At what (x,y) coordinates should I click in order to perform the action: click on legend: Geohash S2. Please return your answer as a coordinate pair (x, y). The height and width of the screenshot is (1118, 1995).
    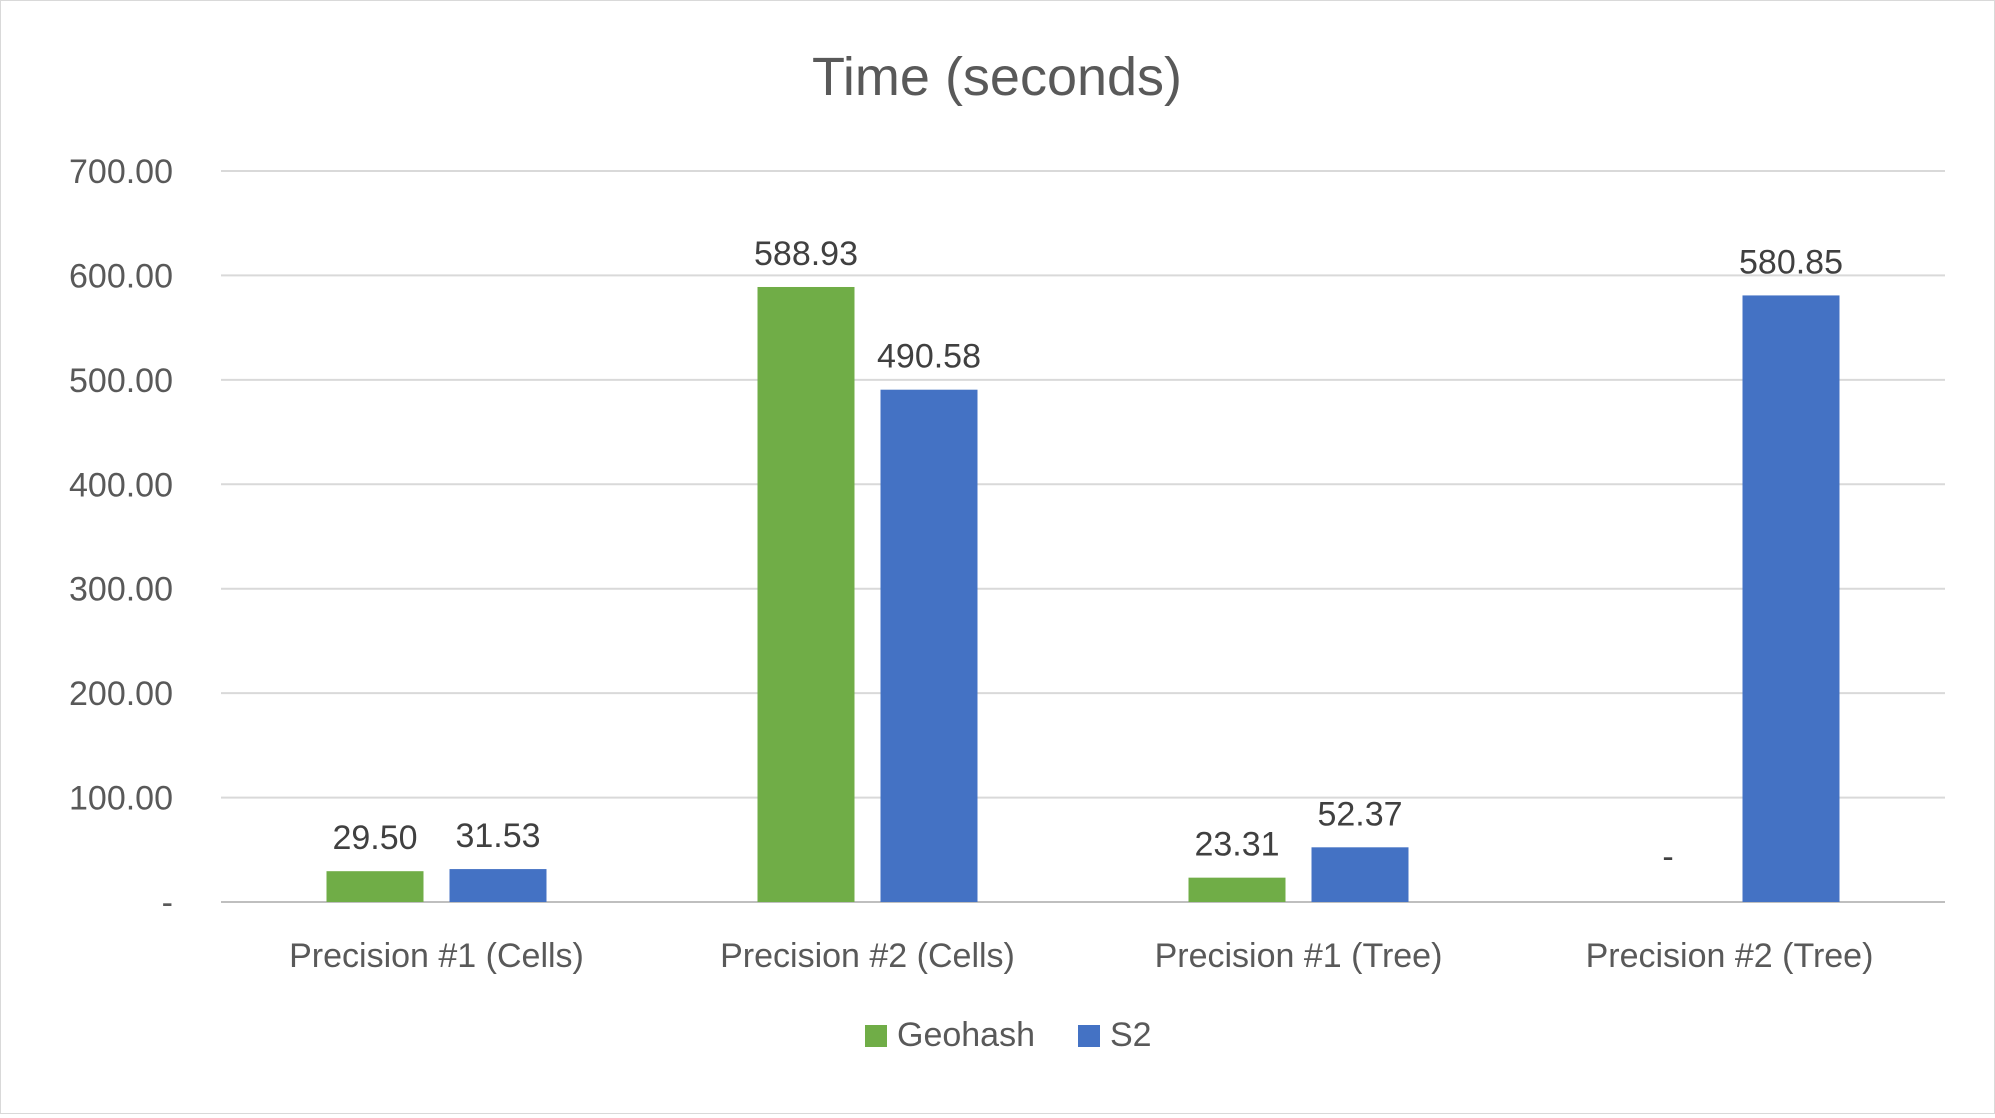
    Looking at the image, I should click on (1008, 1035).